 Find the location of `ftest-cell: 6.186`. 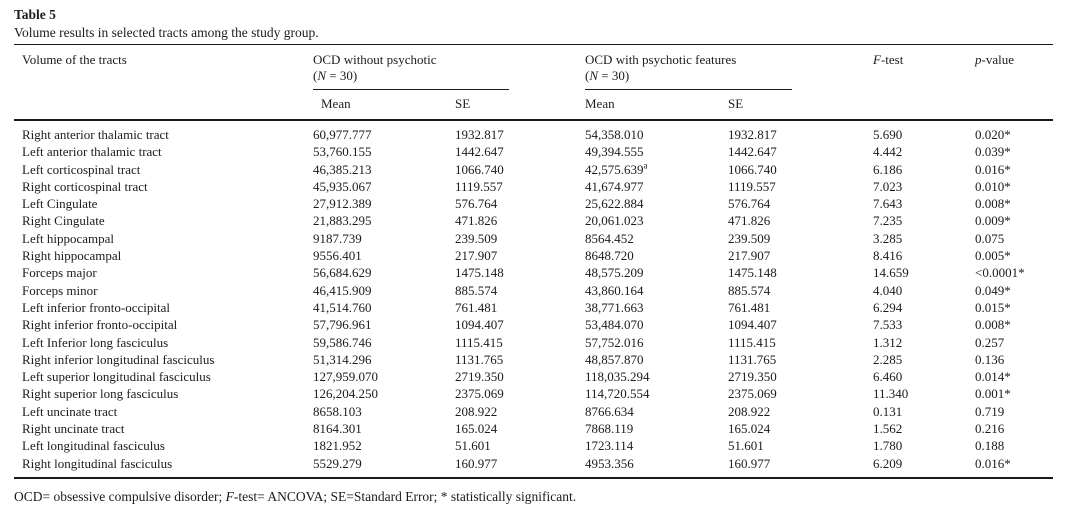

ftest-cell: 6.186 is located at coordinates (888, 169).